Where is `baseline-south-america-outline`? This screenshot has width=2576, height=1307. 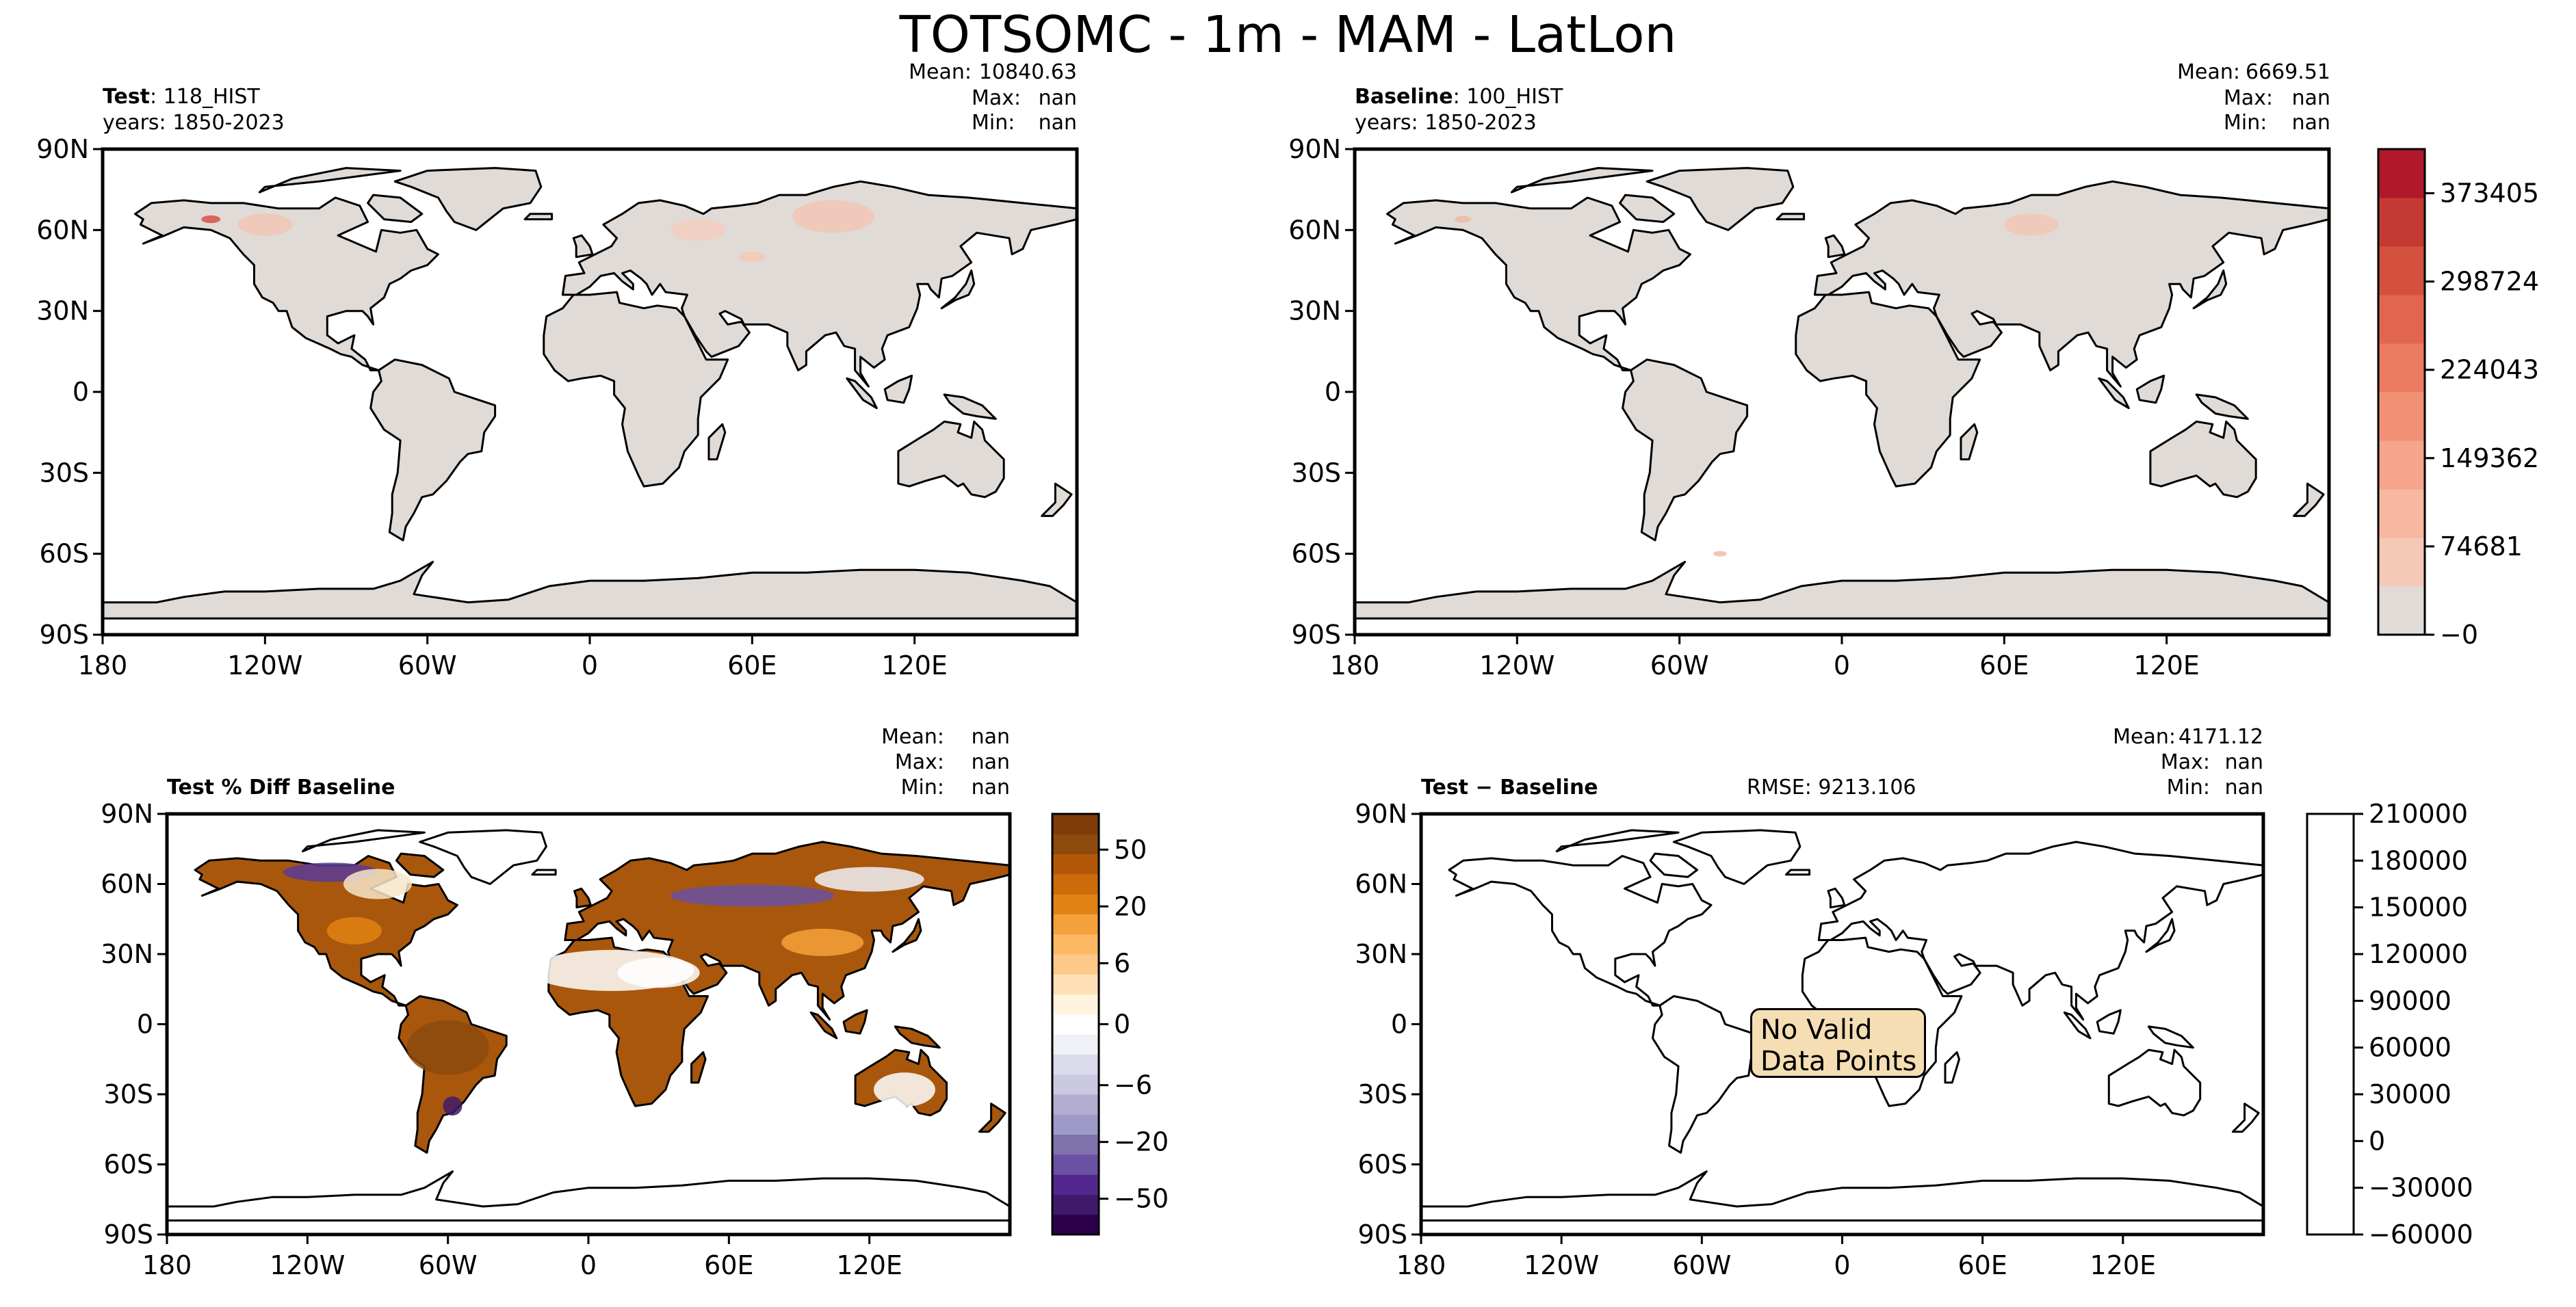
baseline-south-america-outline is located at coordinates (1685, 450).